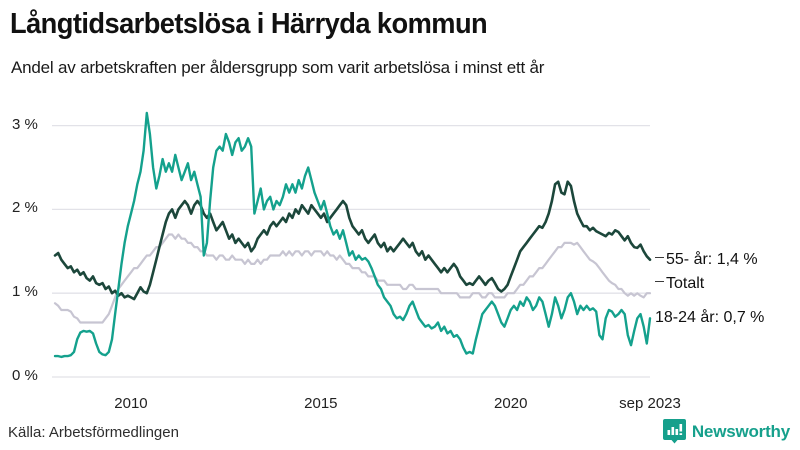  I want to click on y-tick-label: 2 %, so click(25, 208).